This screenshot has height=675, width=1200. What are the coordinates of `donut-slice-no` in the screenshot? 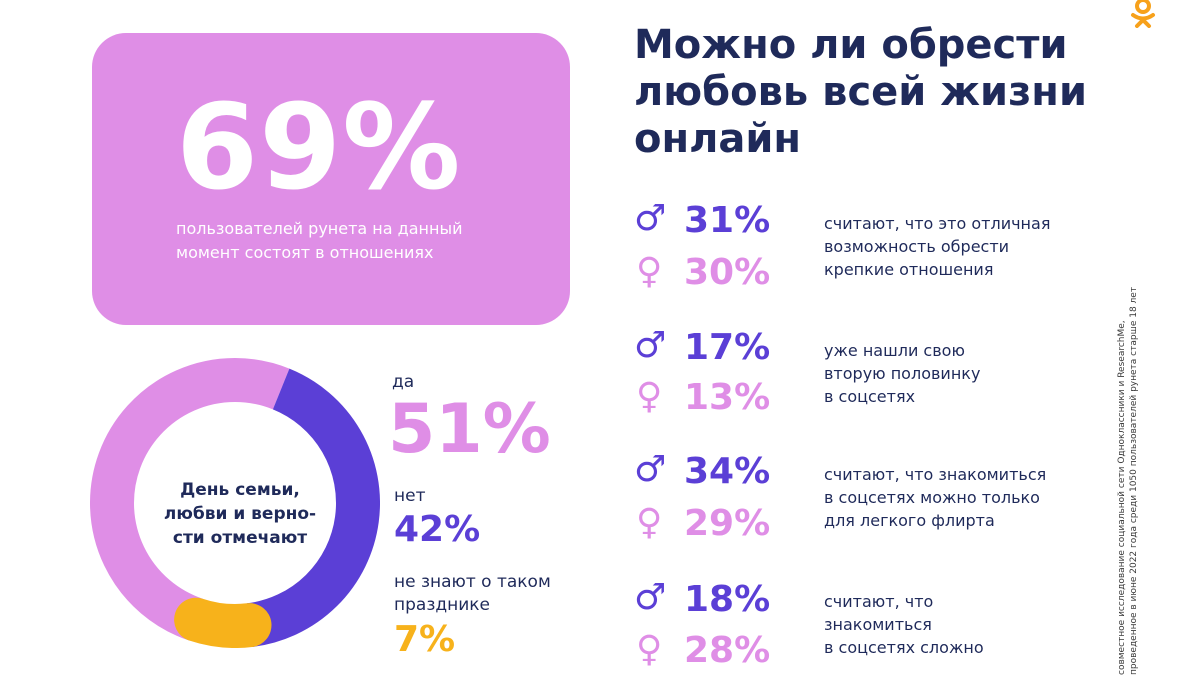 It's located at (313, 507).